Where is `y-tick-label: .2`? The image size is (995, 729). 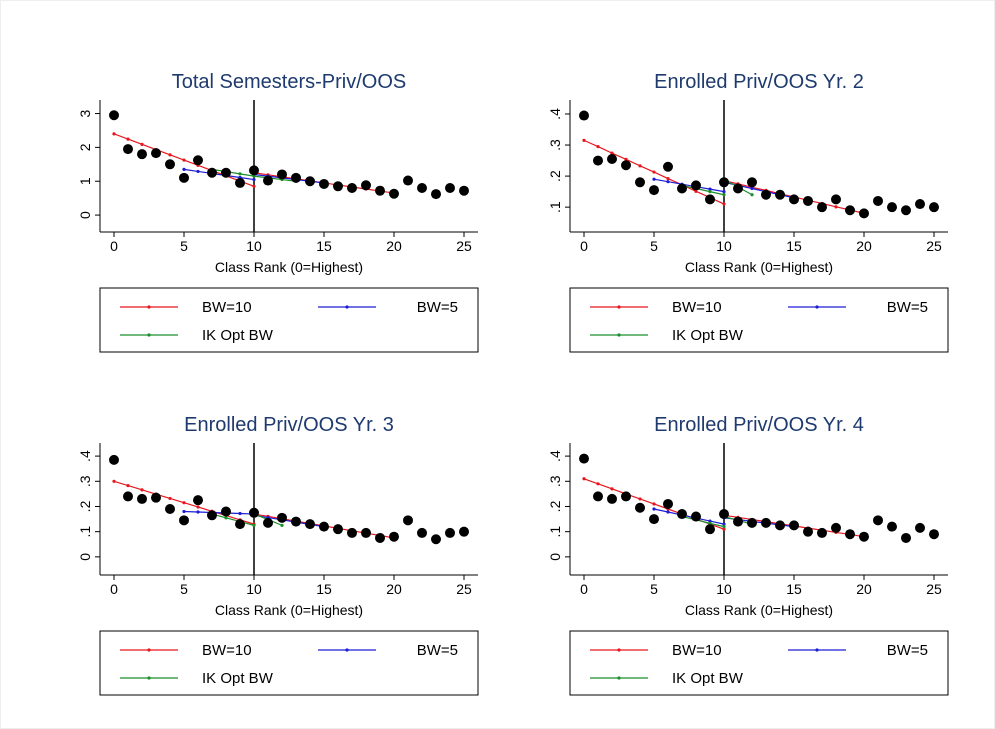
y-tick-label: .2 is located at coordinates (85, 506).